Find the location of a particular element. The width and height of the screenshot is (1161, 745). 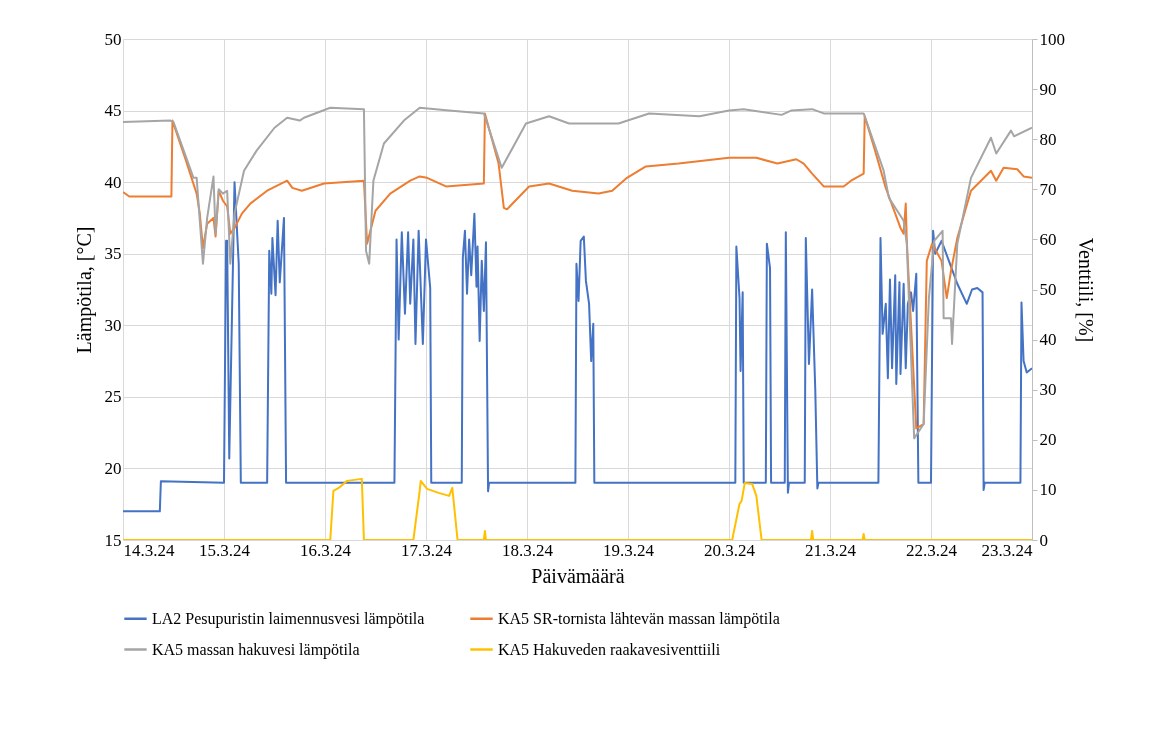

x-axis-title: Päivämäärä is located at coordinates (578, 575).